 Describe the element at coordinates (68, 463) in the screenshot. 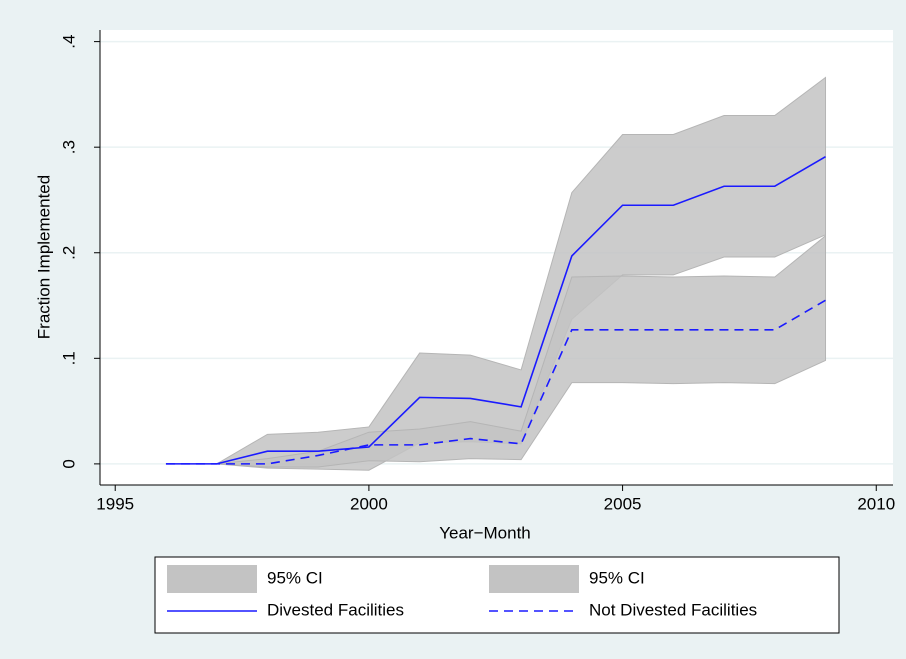

I see `y-tick-label: 0` at that location.